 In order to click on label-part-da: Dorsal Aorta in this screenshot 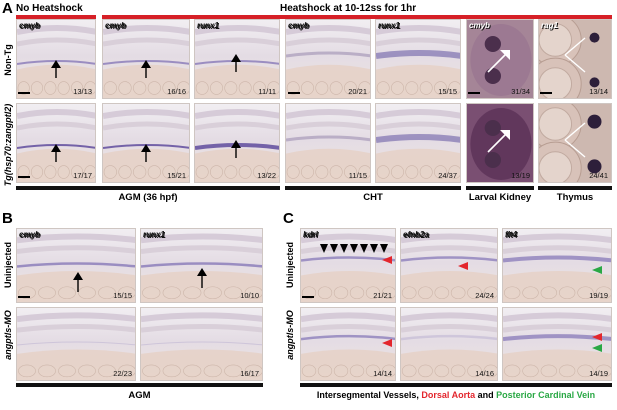, I will do `click(448, 395)`.